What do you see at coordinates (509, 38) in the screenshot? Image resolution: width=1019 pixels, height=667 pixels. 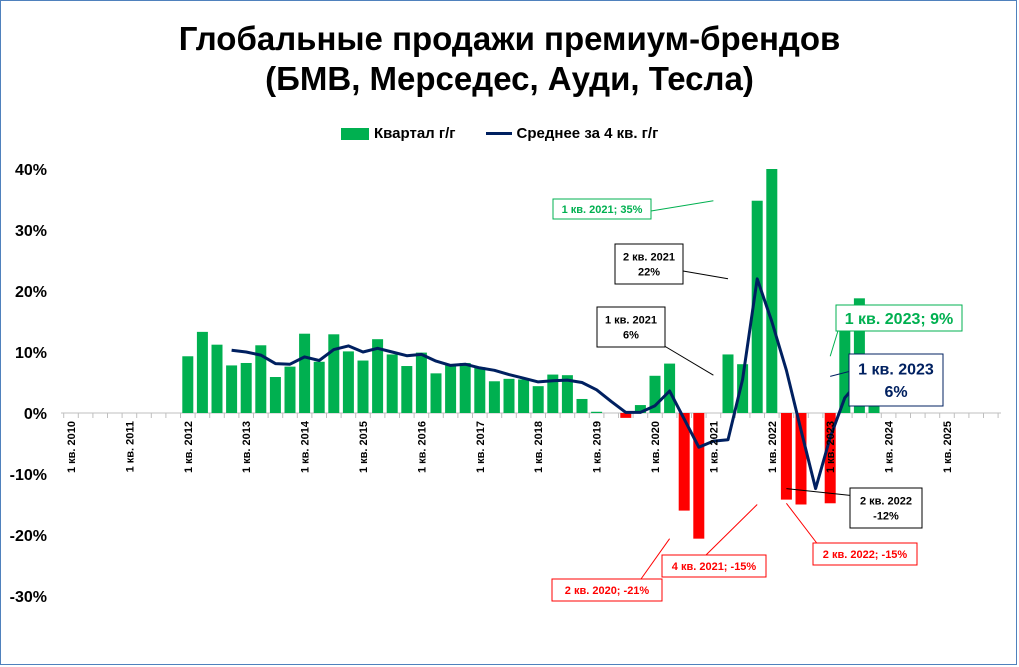 I see `chart-title-line-1: Глобальные продажи премиум-брендов` at bounding box center [509, 38].